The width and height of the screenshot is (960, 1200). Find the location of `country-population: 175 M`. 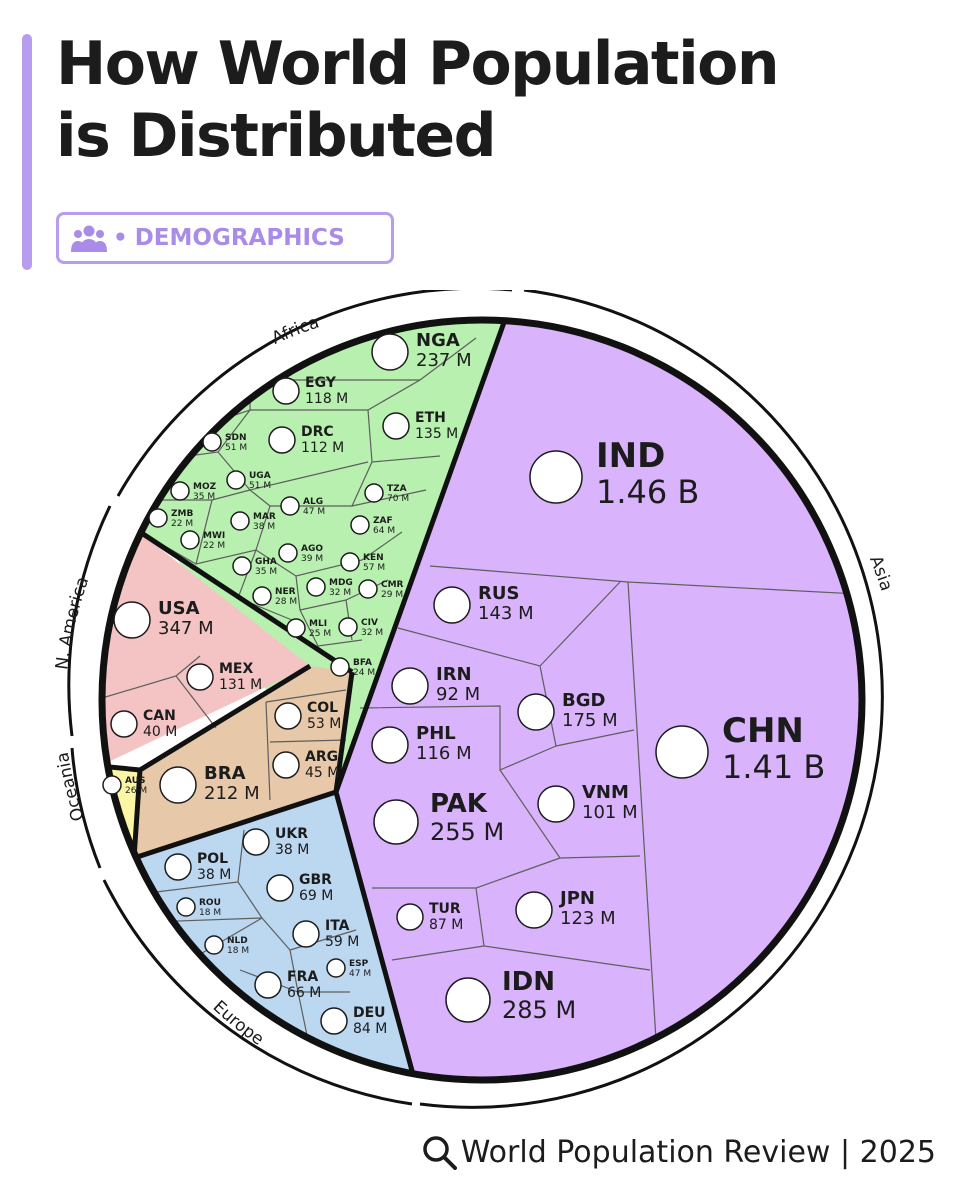

country-population: 175 M is located at coordinates (590, 720).